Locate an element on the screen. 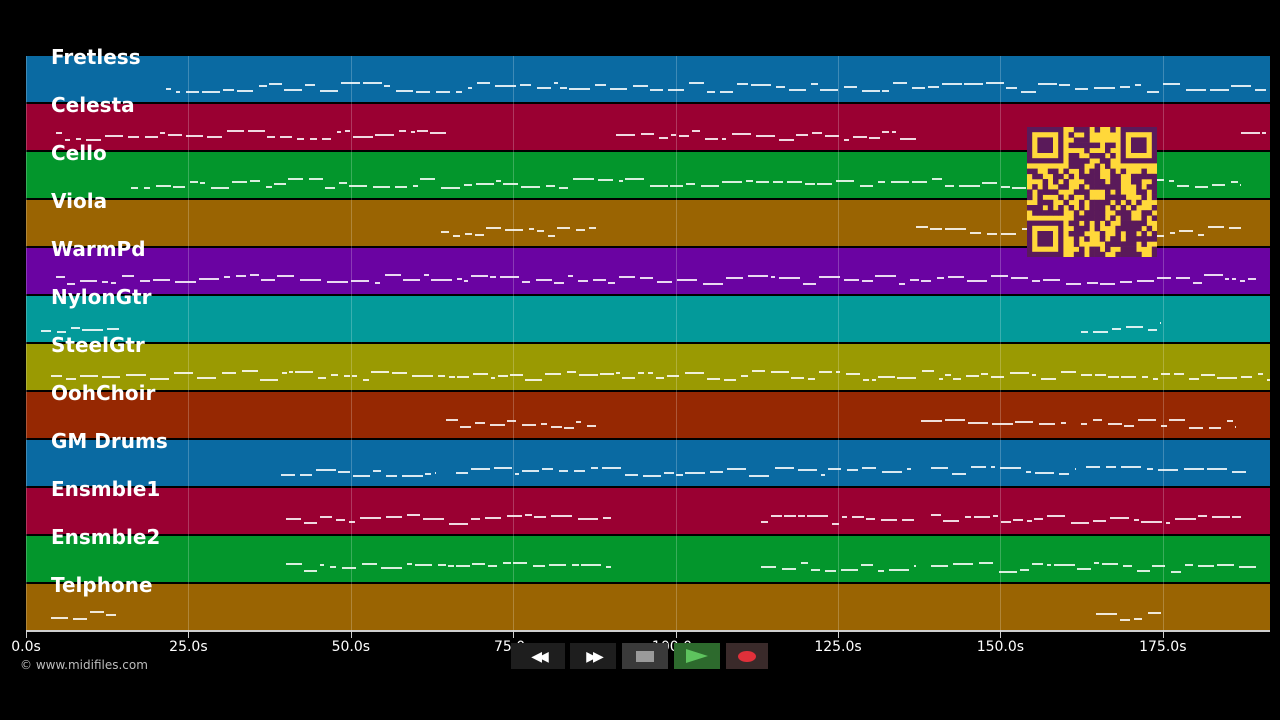 The image size is (1280, 720). record-button is located at coordinates (747, 656).